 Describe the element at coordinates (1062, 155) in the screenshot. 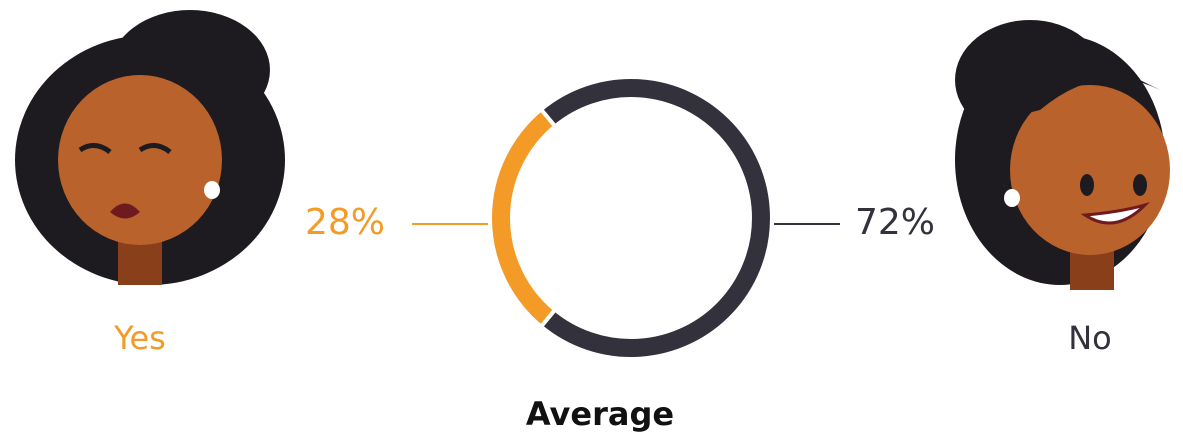

I see `no-face-illustration` at that location.